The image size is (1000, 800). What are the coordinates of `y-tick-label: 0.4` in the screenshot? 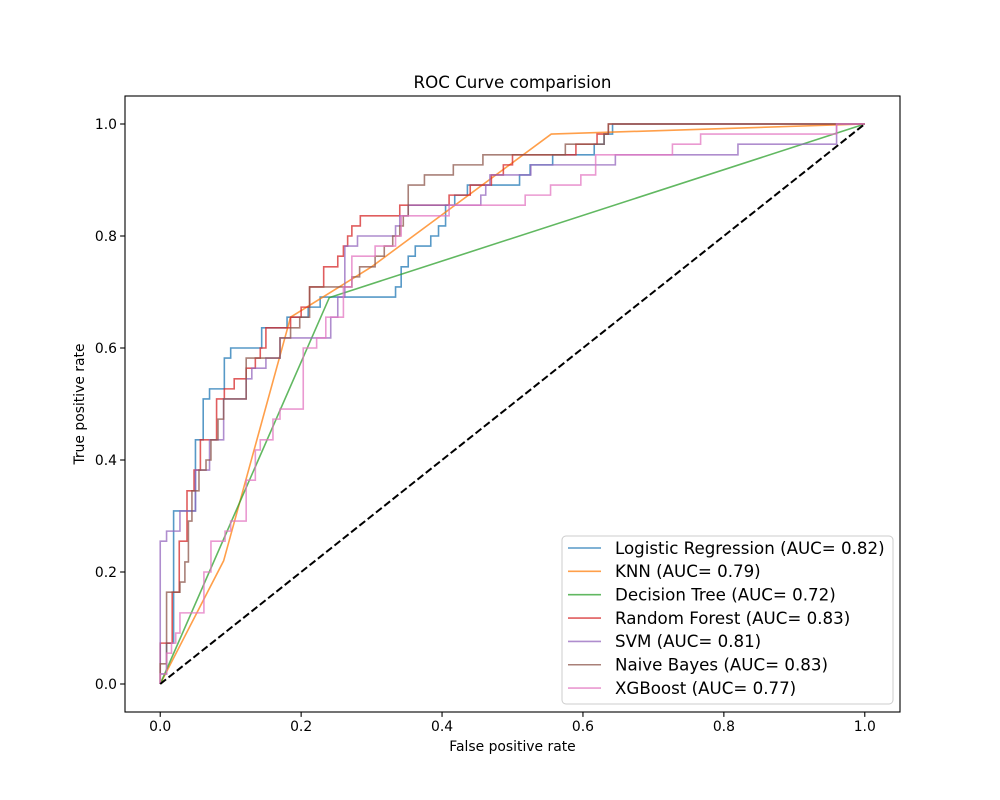 It's located at (106, 461).